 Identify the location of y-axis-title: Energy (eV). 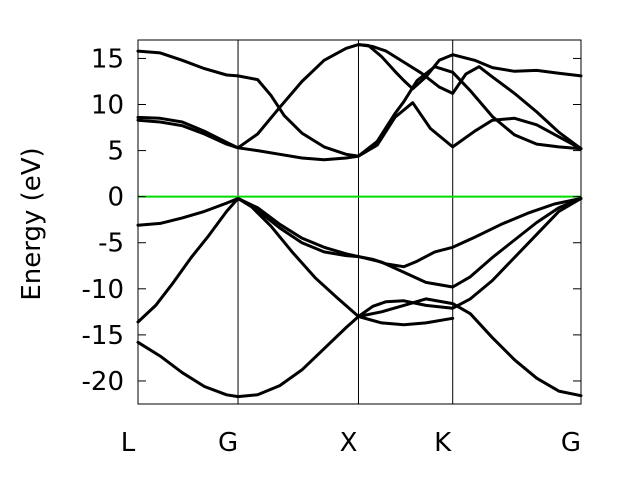
(32, 223).